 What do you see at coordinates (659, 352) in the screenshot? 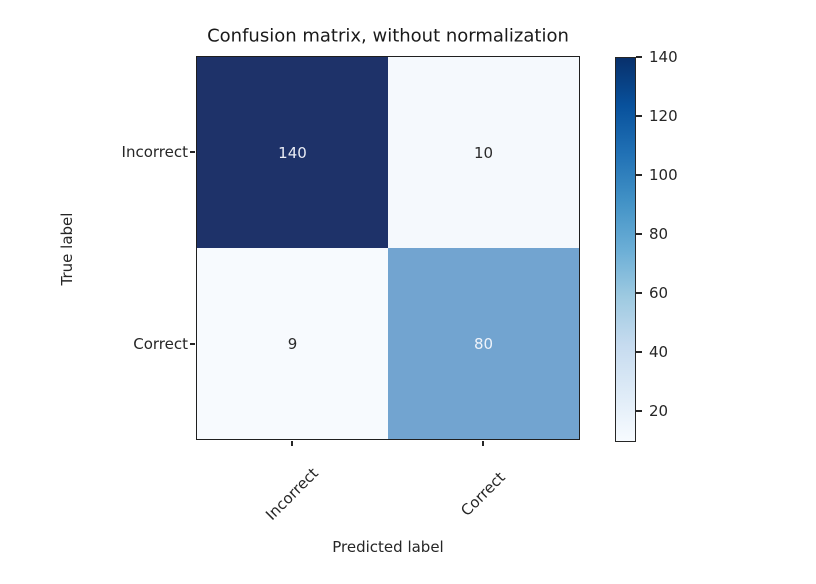
I see `colorbar-tick-label-40: 40` at bounding box center [659, 352].